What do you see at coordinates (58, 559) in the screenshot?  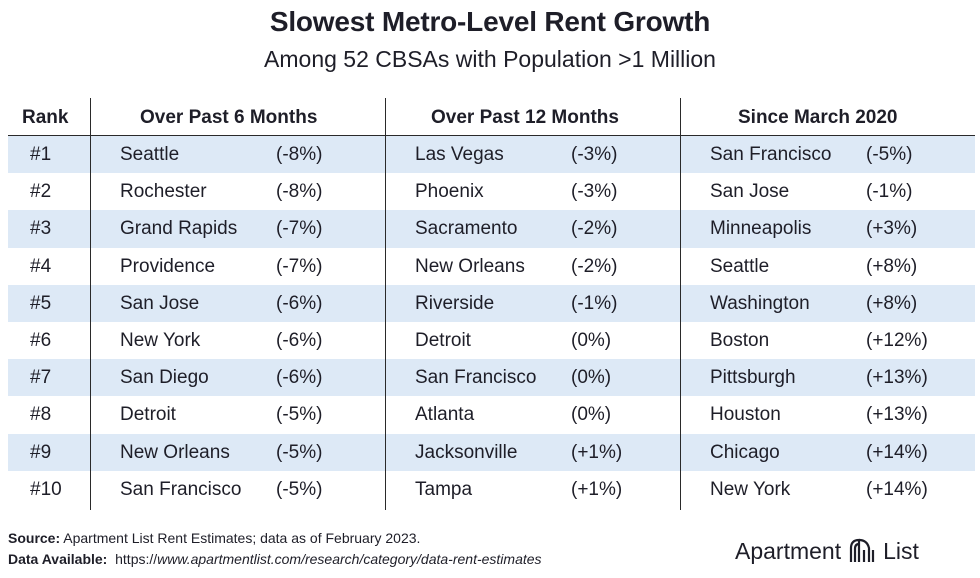 I see `data-available-label: Data Available:` at bounding box center [58, 559].